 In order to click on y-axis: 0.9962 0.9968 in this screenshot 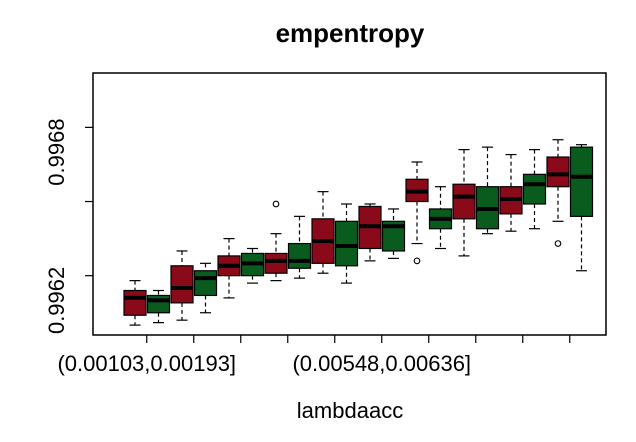, I will do `click(68, 226)`.